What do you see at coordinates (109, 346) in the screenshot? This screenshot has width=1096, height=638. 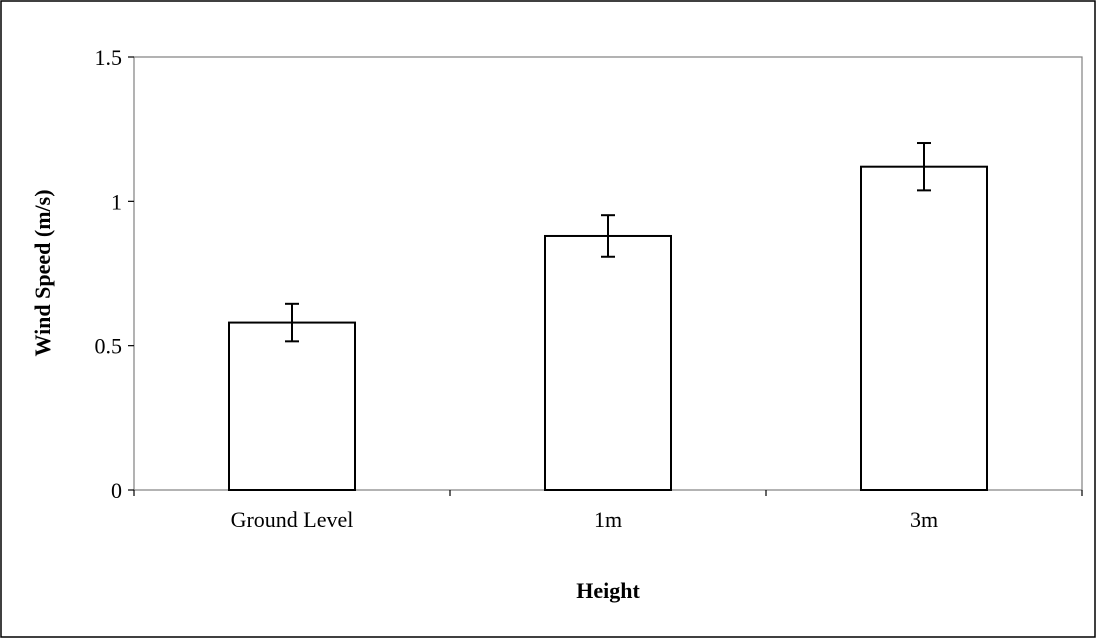 I see `y-tick-label: 0.5` at bounding box center [109, 346].